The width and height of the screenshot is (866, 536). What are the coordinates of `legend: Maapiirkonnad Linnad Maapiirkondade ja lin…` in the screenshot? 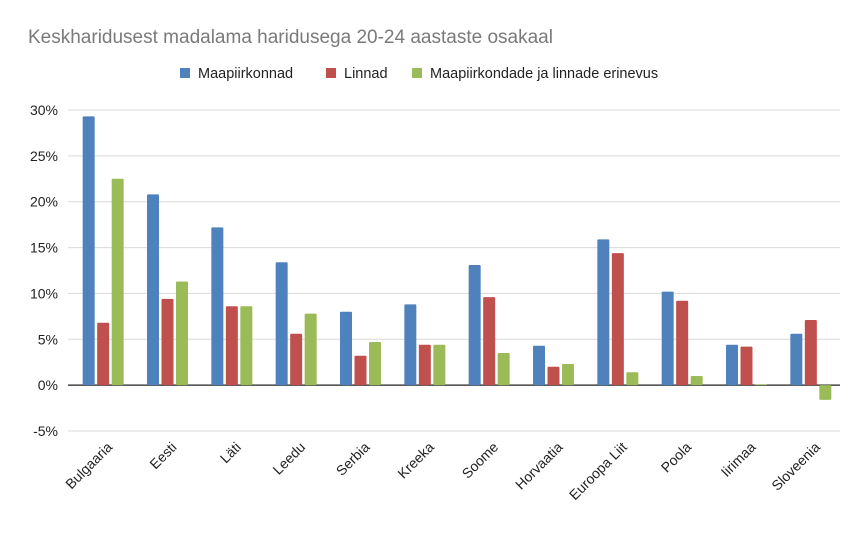 It's located at (419, 74).